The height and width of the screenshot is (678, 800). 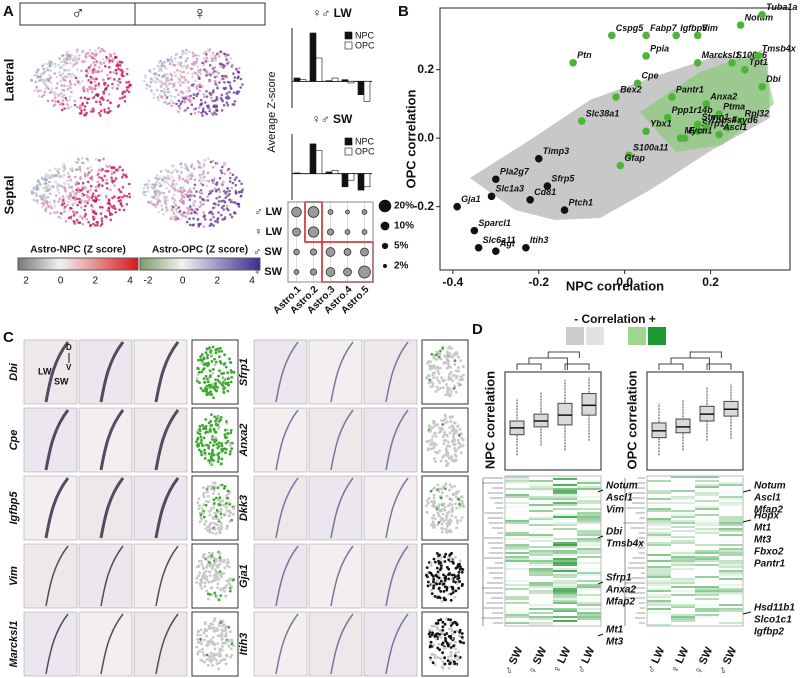 What do you see at coordinates (634, 551) in the screenshot?
I see `row-dendrogram` at bounding box center [634, 551].